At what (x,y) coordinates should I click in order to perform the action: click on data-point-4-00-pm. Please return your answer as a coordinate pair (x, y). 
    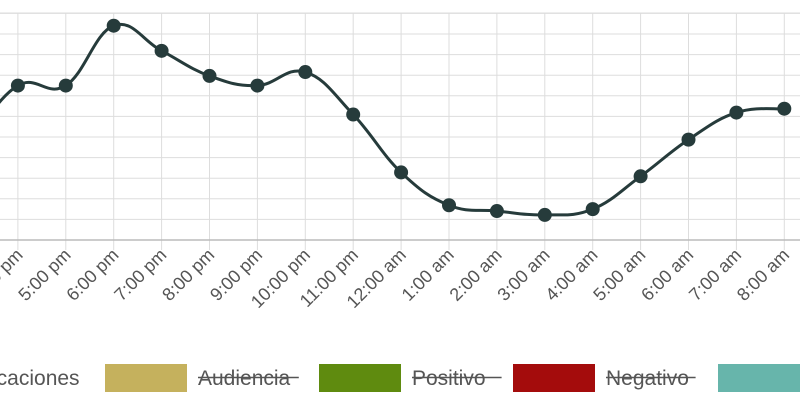
    Looking at the image, I should click on (17, 85).